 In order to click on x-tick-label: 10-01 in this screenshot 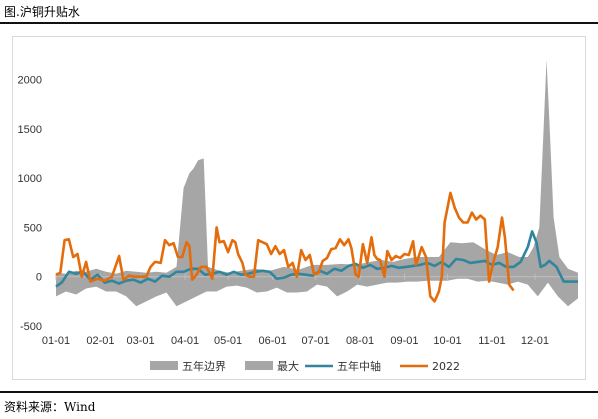, I will do `click(447, 341)`.